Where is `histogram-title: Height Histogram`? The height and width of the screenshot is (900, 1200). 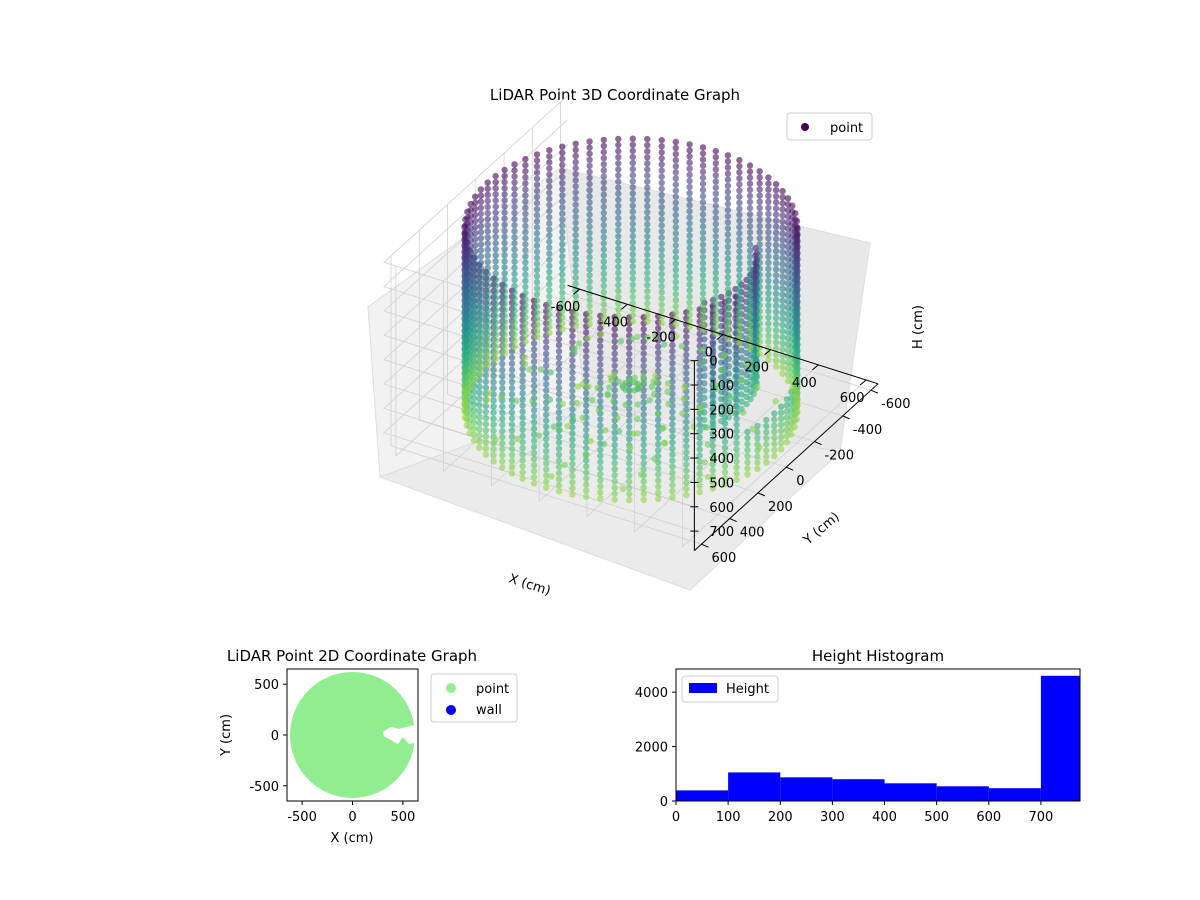 histogram-title: Height Histogram is located at coordinates (878, 656).